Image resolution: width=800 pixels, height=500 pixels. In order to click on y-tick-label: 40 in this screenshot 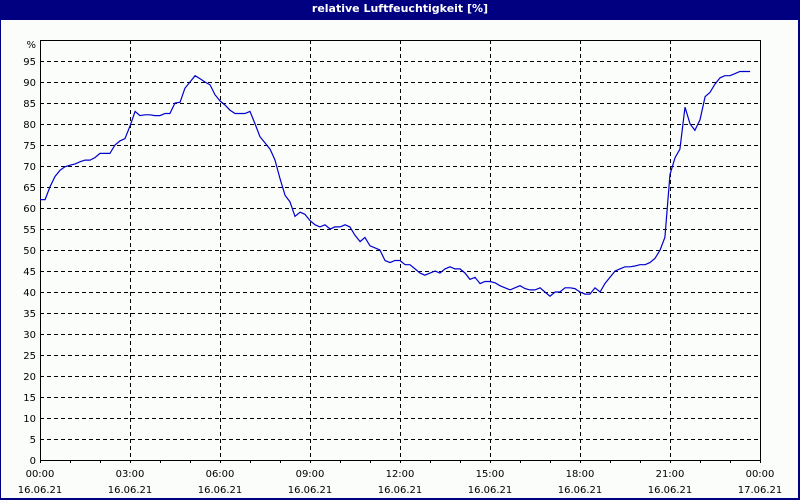, I will do `click(29, 293)`.